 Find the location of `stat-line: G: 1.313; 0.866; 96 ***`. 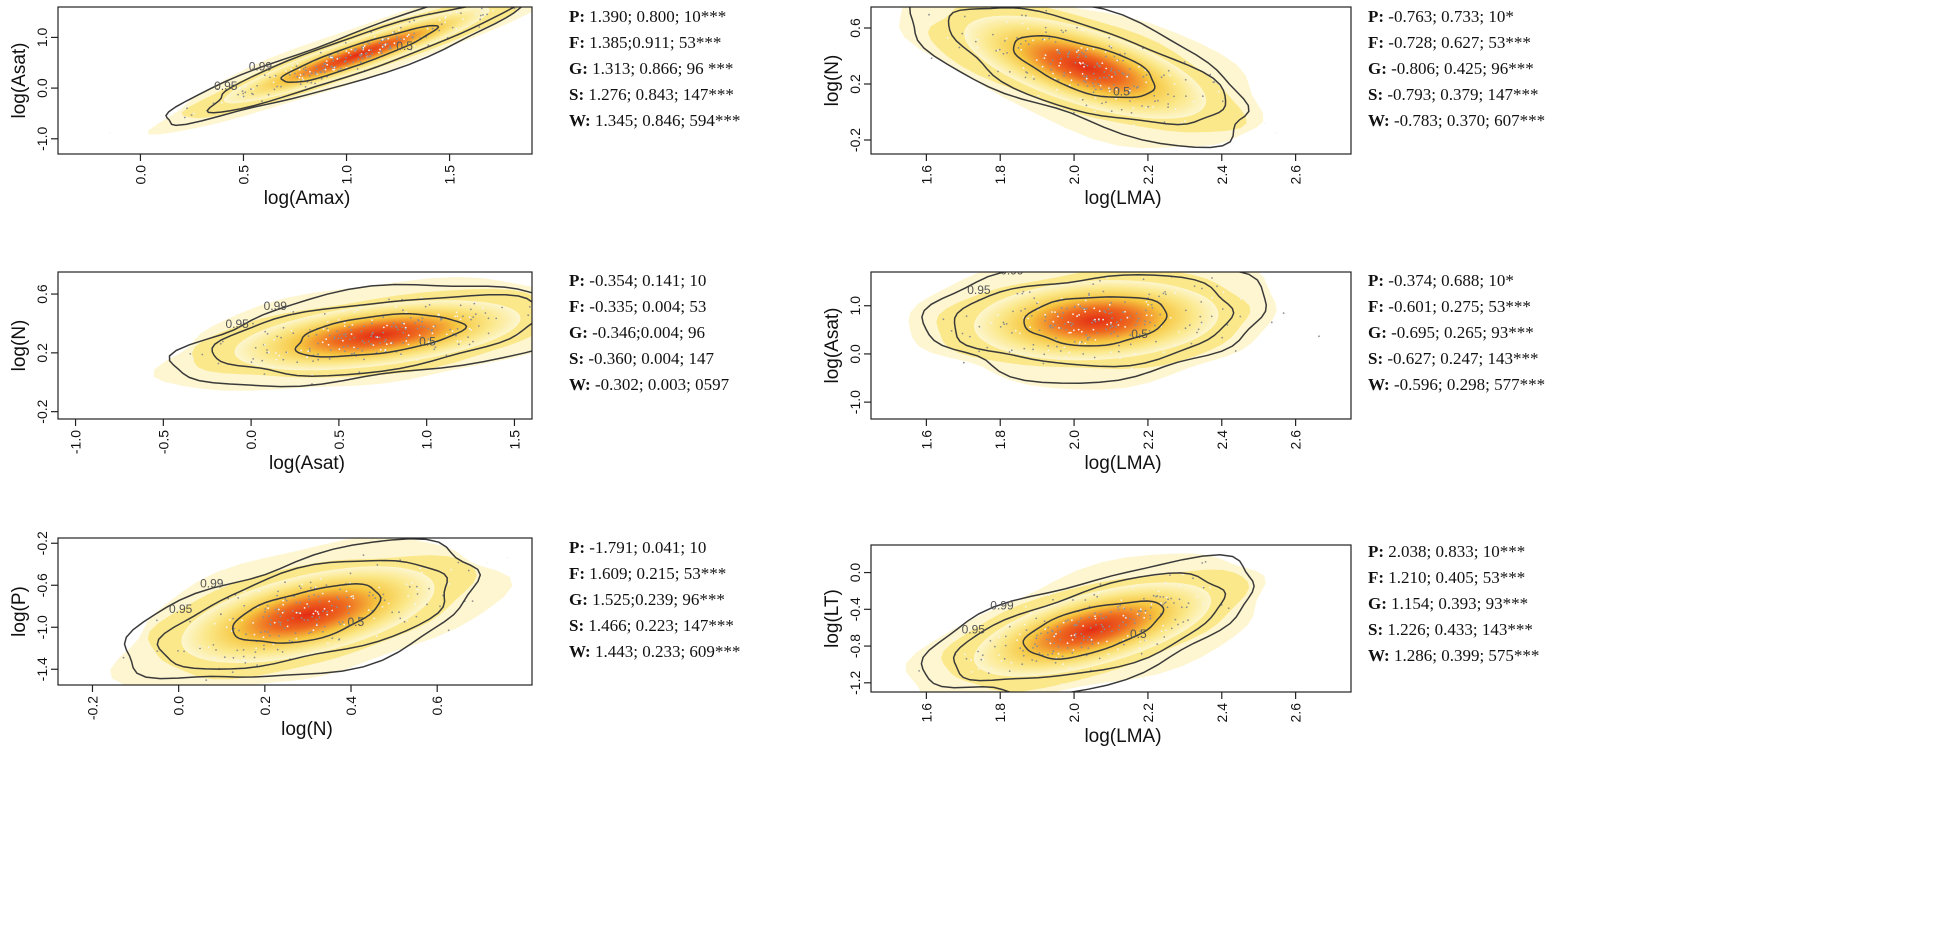

stat-line: G: 1.313; 0.866; 96 *** is located at coordinates (651, 68).